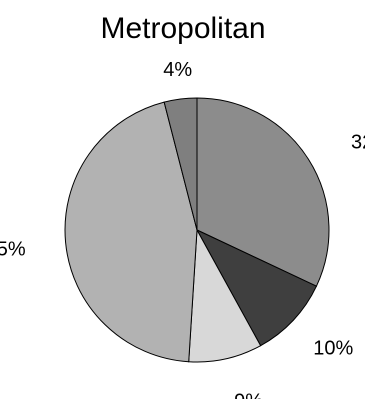 Image resolution: width=365 pixels, height=399 pixels. Describe the element at coordinates (256, 287) in the screenshot. I see `pie-slice-10pct` at that location.